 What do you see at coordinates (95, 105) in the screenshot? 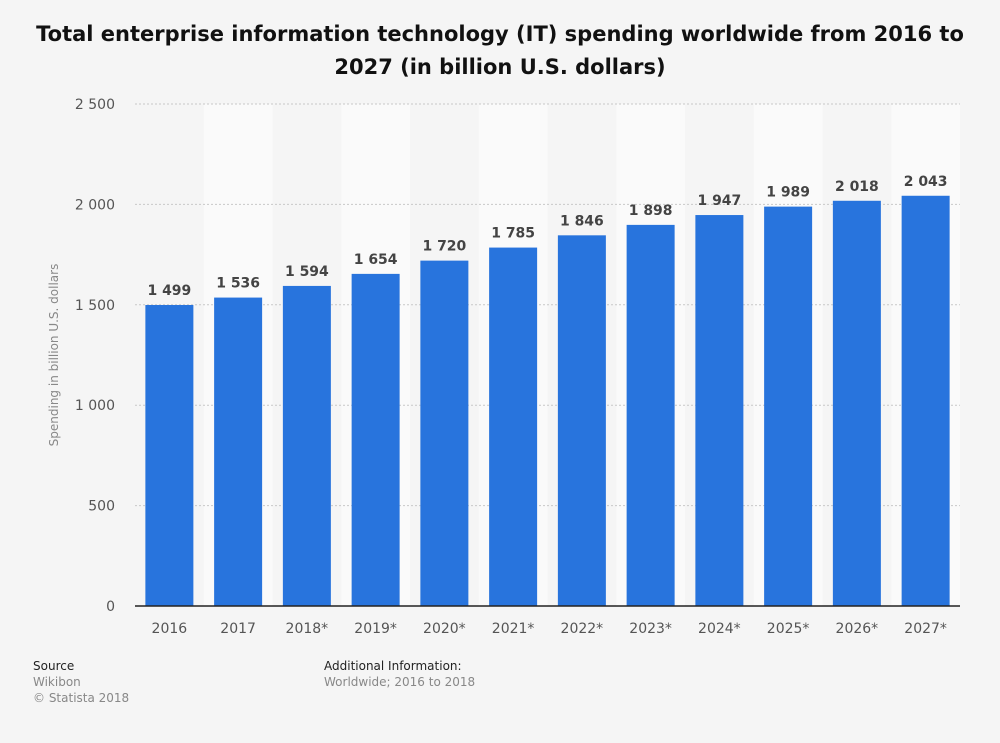
I see `y-tick-label: 2 500` at bounding box center [95, 105].